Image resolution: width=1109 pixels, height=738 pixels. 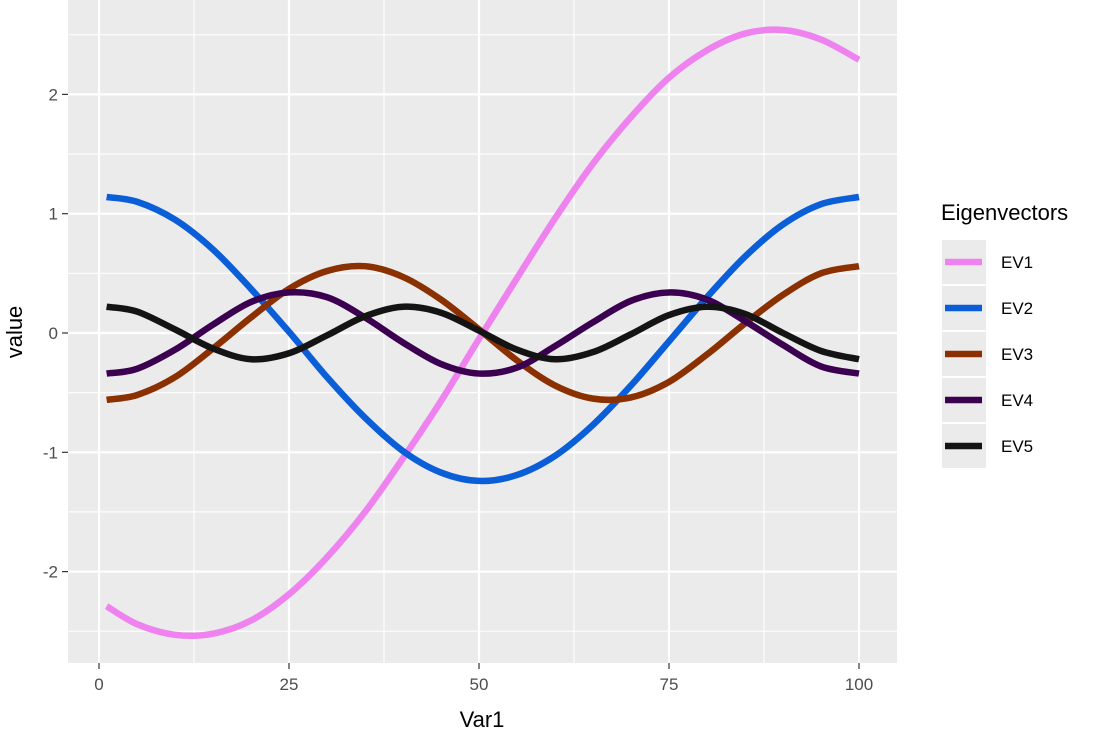 What do you see at coordinates (53, 333) in the screenshot?
I see `y-tick-label: 0` at bounding box center [53, 333].